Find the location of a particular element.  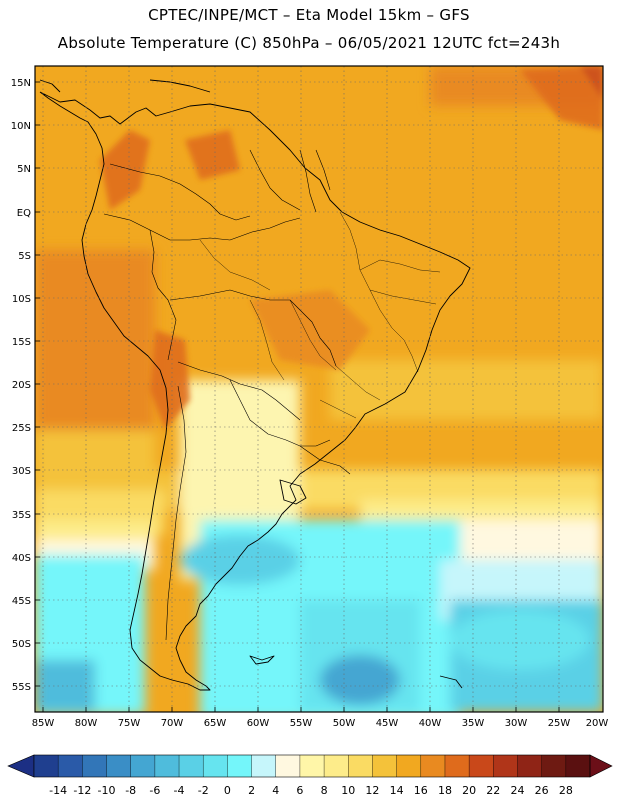

legend-frame is located at coordinates (312, 766).